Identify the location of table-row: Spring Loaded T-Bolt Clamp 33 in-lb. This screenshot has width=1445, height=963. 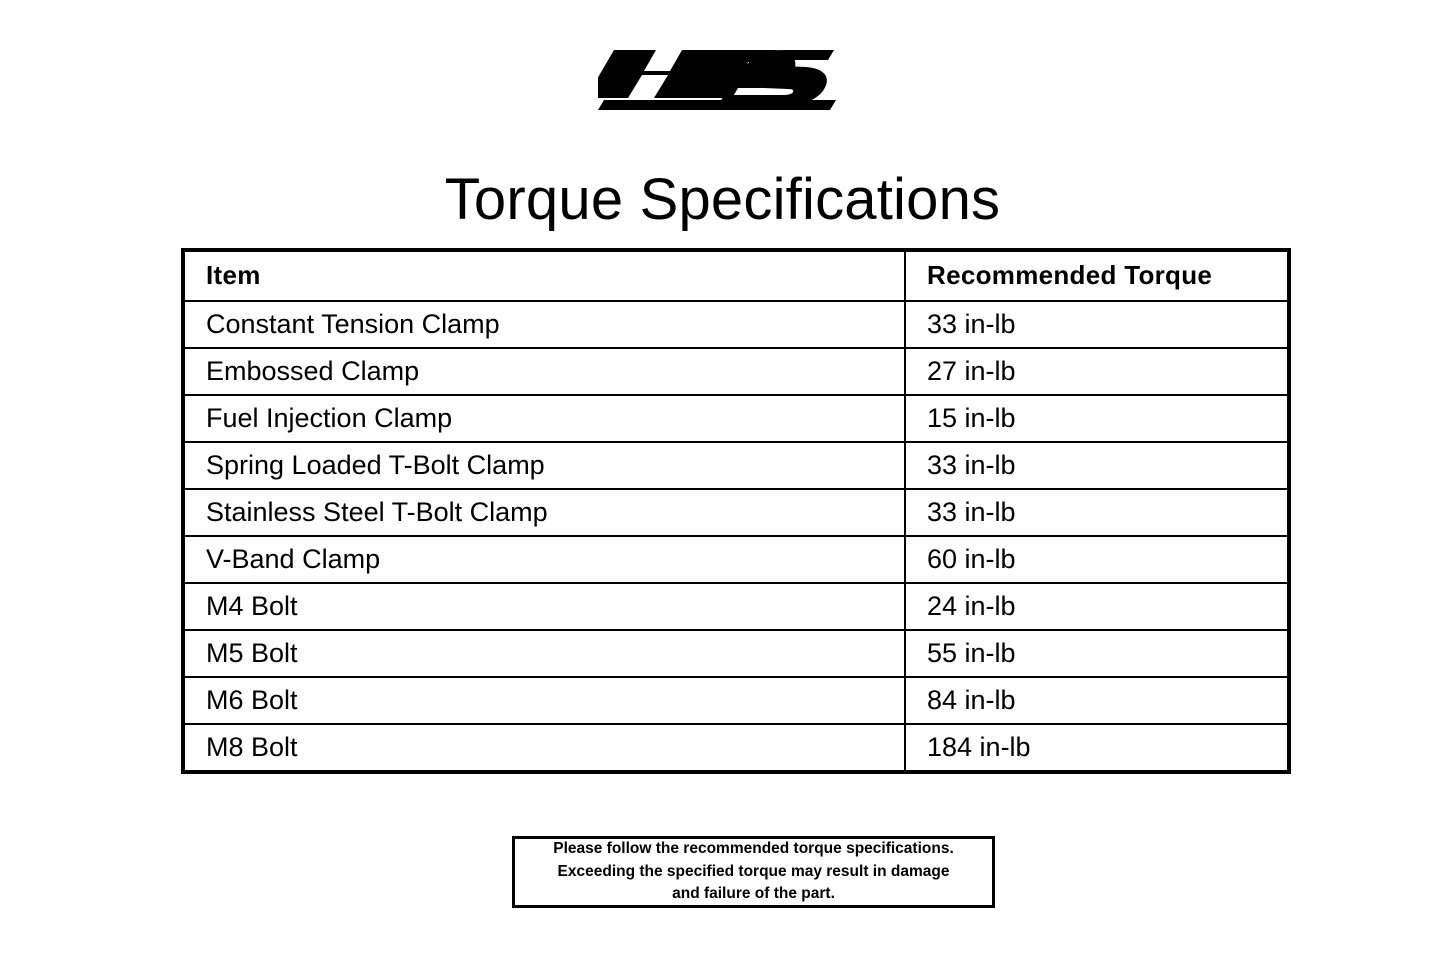
(736, 465).